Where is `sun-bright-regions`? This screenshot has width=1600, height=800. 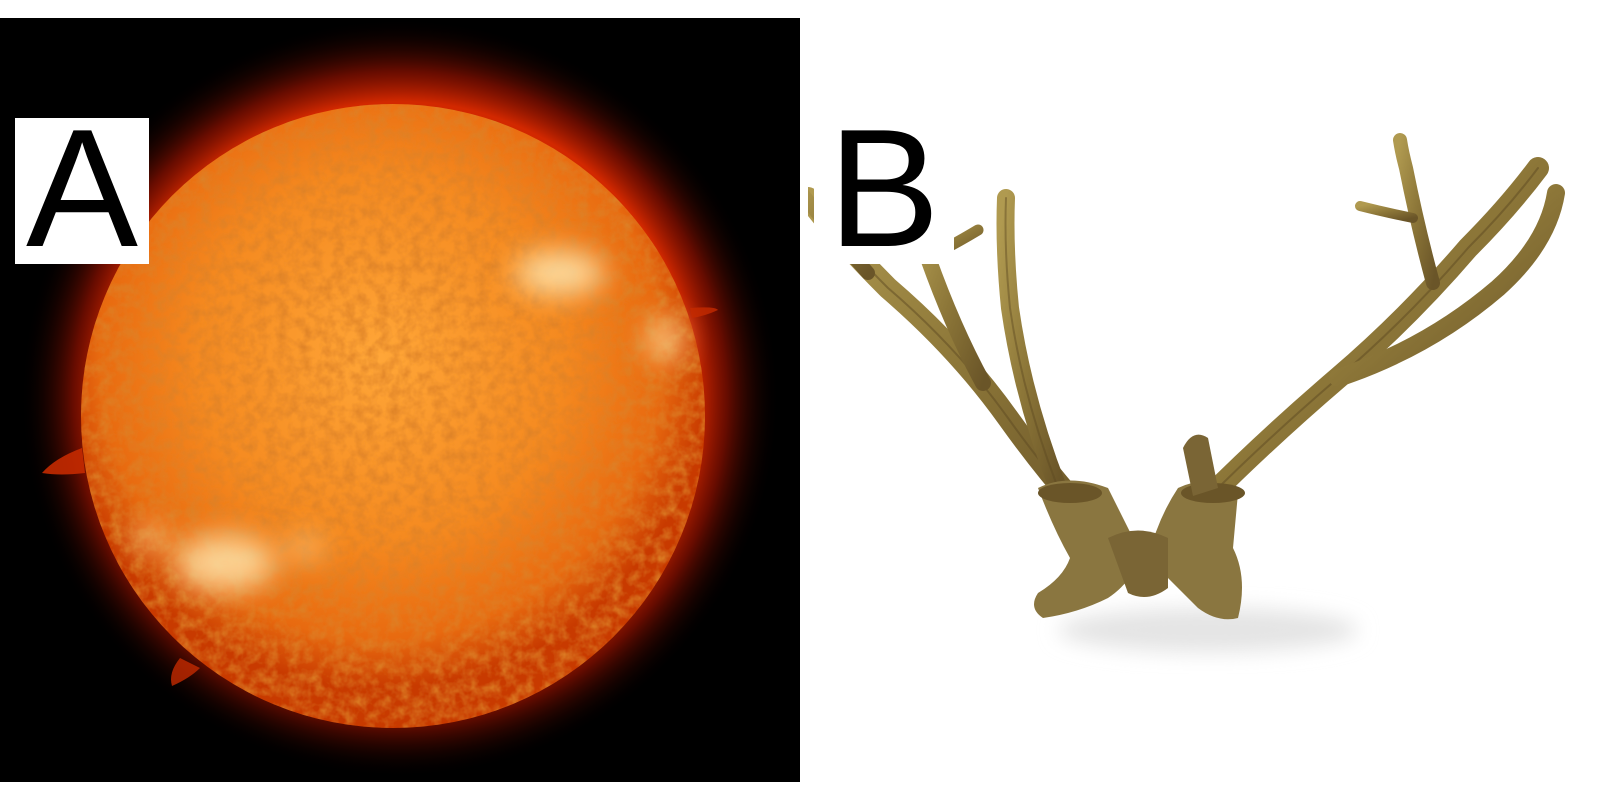
sun-bright-regions is located at coordinates (408, 421).